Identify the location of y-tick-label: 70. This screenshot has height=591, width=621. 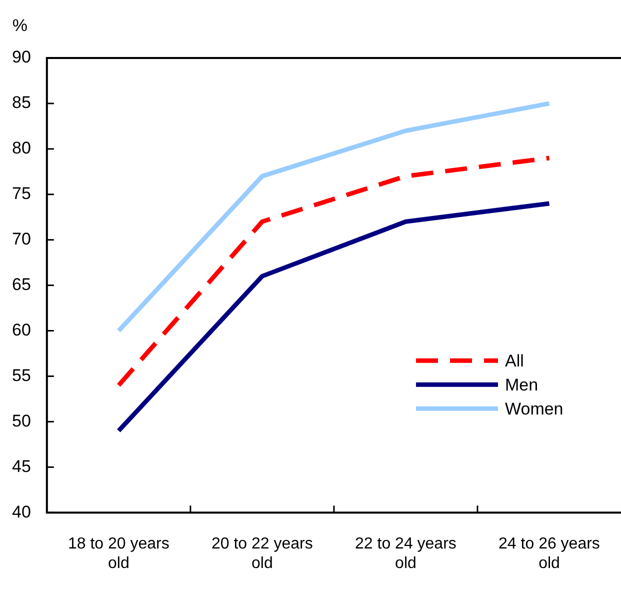
(21, 239).